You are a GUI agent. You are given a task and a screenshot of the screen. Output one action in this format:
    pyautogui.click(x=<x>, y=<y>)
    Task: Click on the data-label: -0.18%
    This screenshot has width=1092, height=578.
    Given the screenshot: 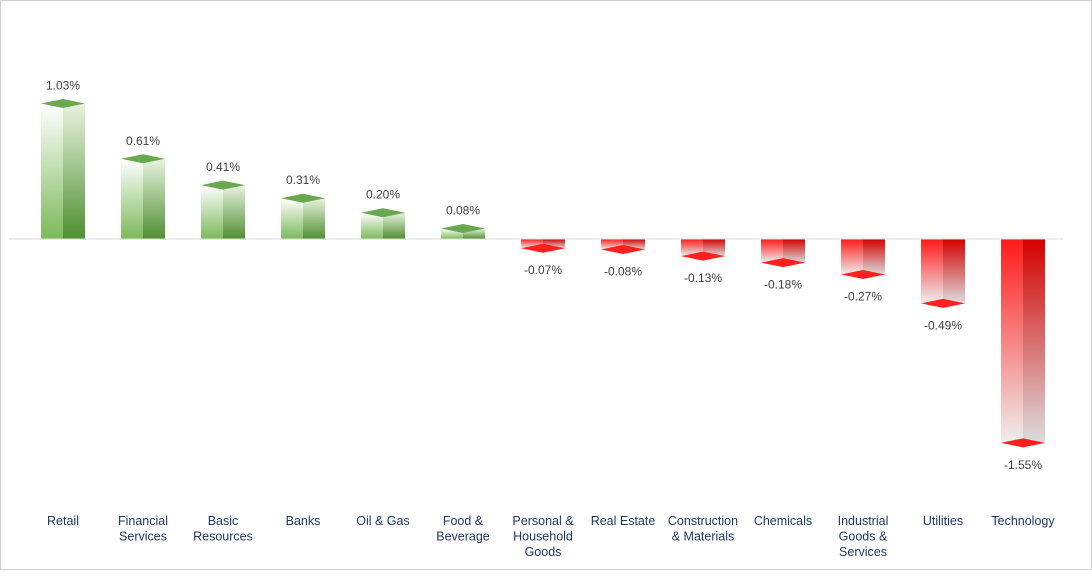 What is the action you would take?
    pyautogui.click(x=783, y=285)
    